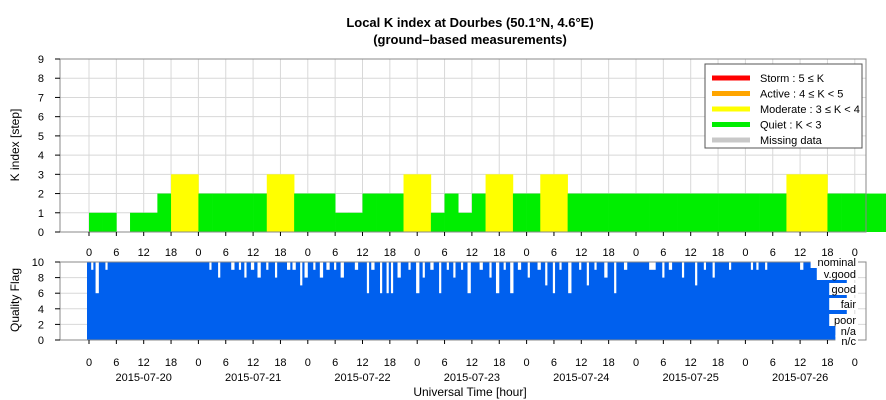 The height and width of the screenshot is (400, 886). Describe the element at coordinates (41, 118) in the screenshot. I see `k-index-y-tick-label: 6` at that location.